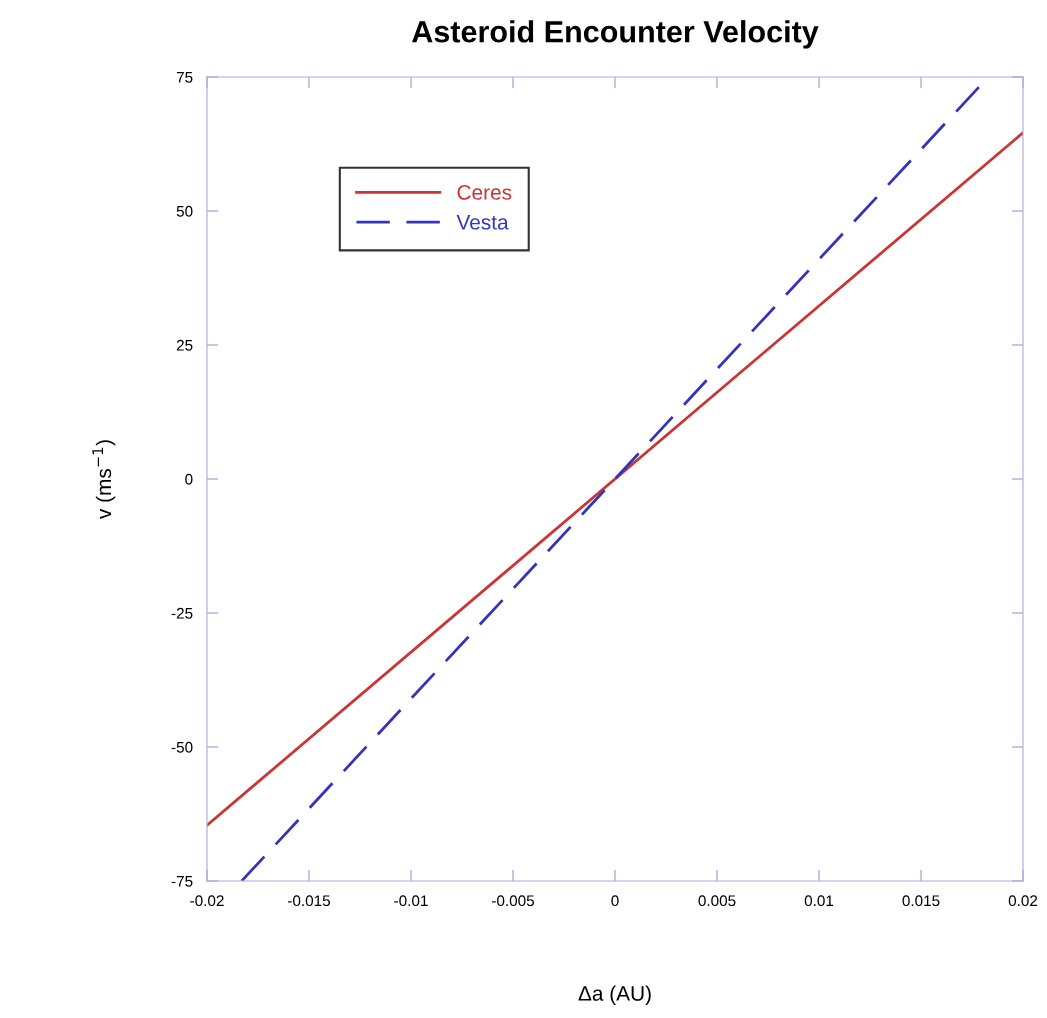 This screenshot has height=1018, width=1047. What do you see at coordinates (717, 901) in the screenshot?
I see `x-tick-label: 0.005` at bounding box center [717, 901].